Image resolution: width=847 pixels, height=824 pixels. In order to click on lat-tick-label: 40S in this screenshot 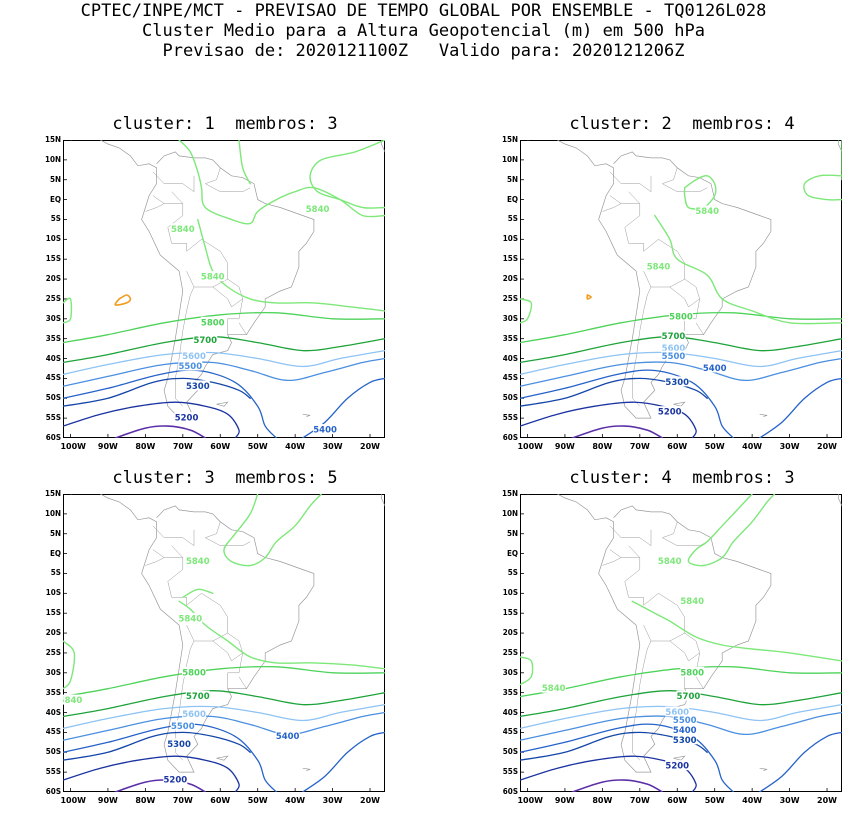, I will do `click(510, 358)`.